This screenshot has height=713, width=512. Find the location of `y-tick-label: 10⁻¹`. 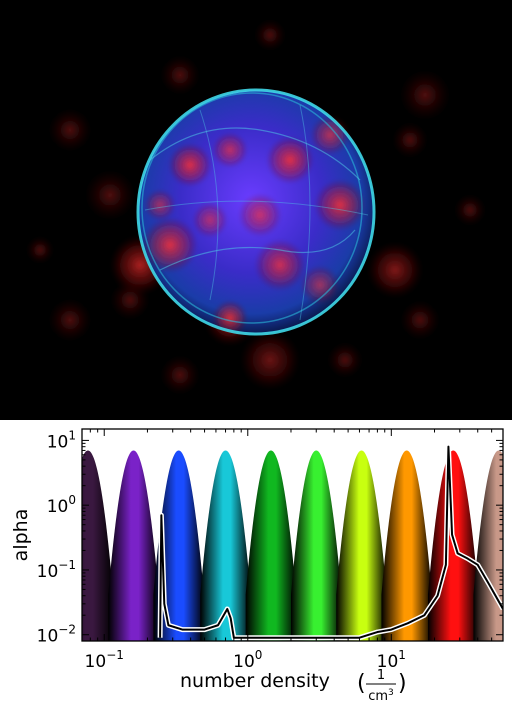

y-tick-label: 10⁻¹ is located at coordinates (56, 570).